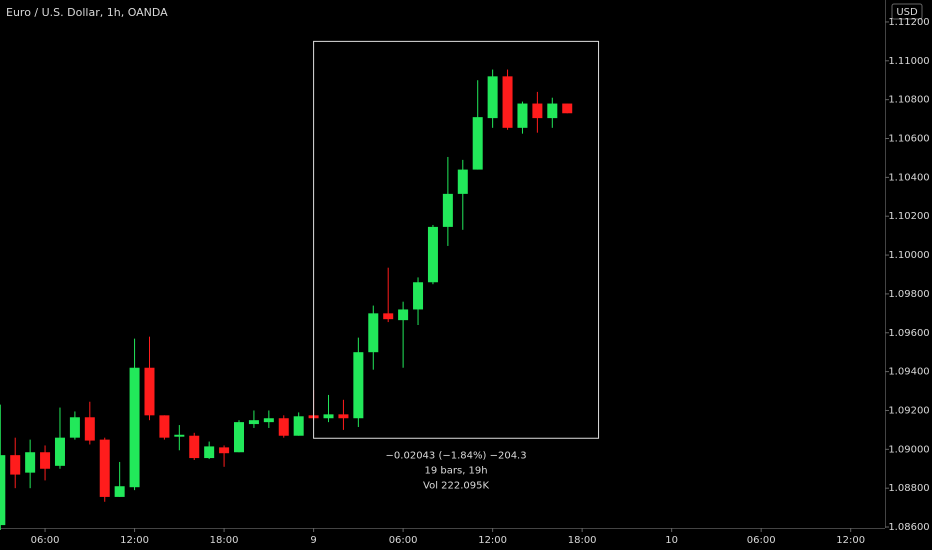  What do you see at coordinates (908, 61) in the screenshot?
I see `y-tick-label: 1.11000` at bounding box center [908, 61].